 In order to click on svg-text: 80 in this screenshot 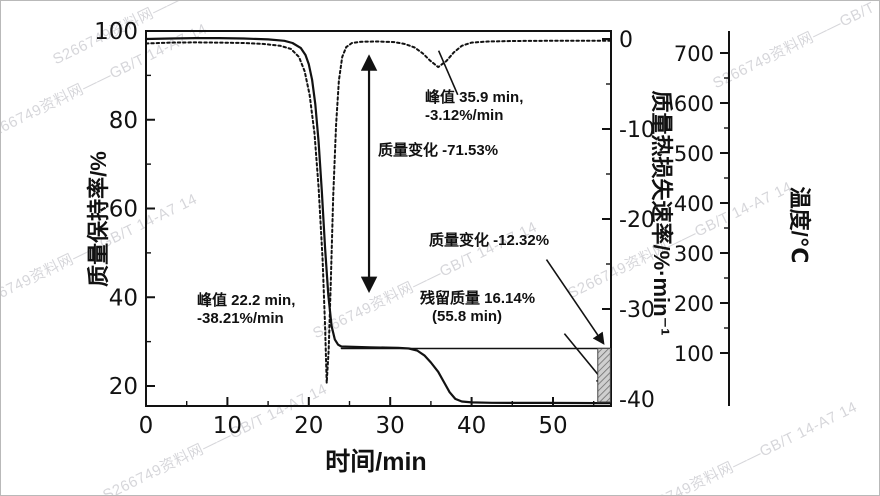, I will do `click(123, 121)`.